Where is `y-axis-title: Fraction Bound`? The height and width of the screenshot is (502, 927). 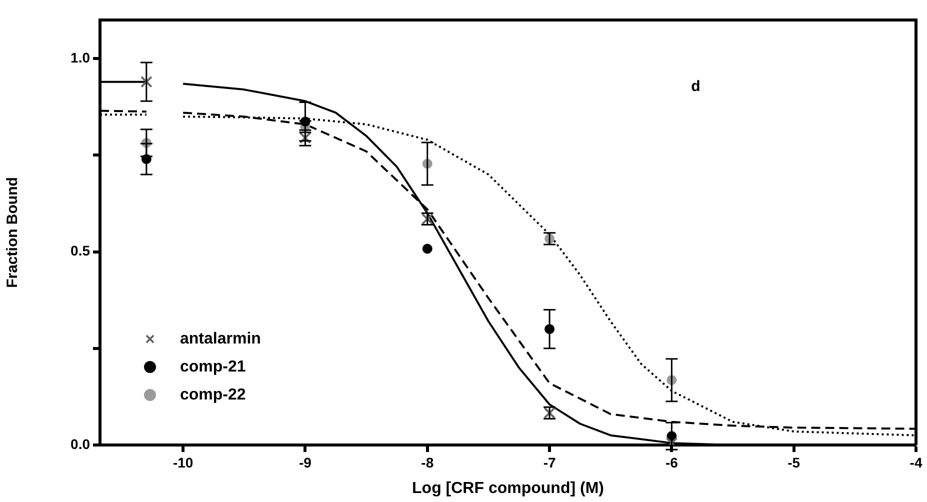
y-axis-title: Fraction Bound is located at coordinates (13, 232).